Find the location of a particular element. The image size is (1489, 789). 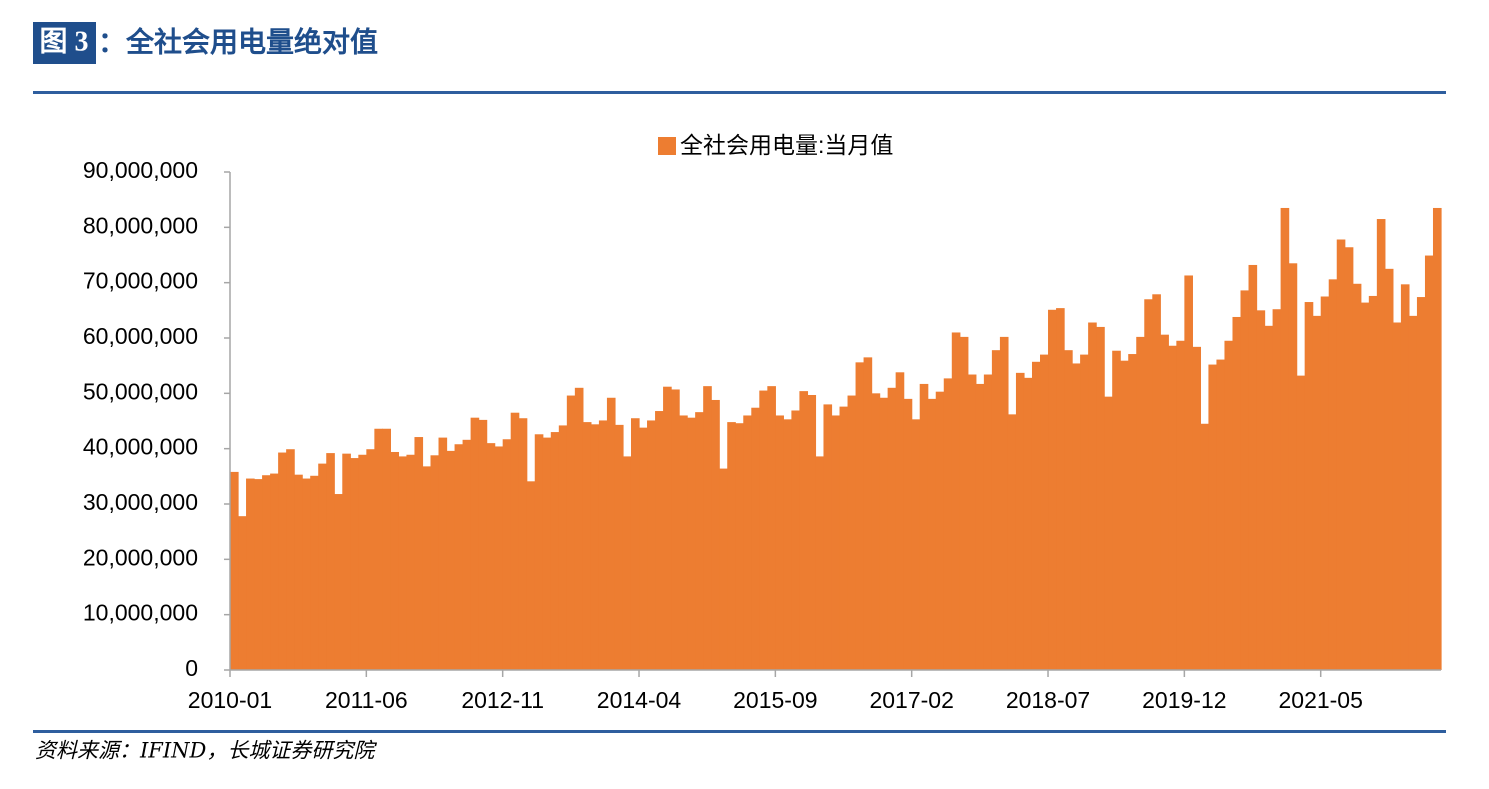

y-tick-label: 70,000,000 is located at coordinates (140, 281).